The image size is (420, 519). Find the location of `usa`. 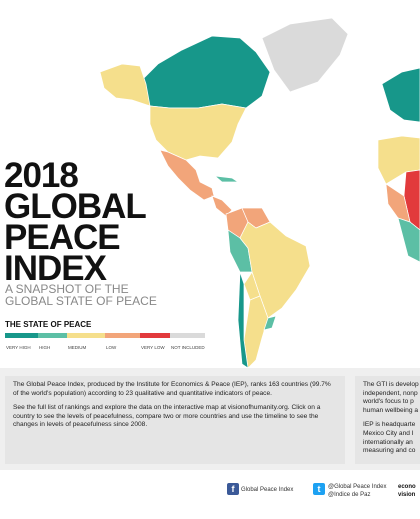

usa is located at coordinates (198, 132).